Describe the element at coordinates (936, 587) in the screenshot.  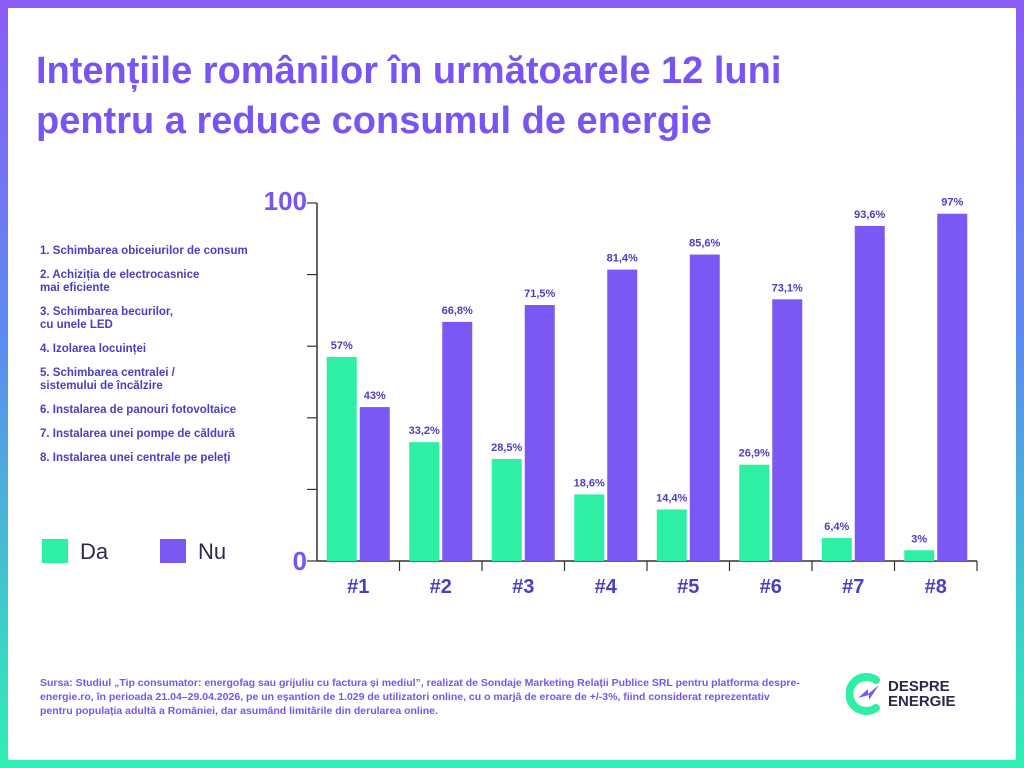
I see `x-tick-label-8: #8` at that location.